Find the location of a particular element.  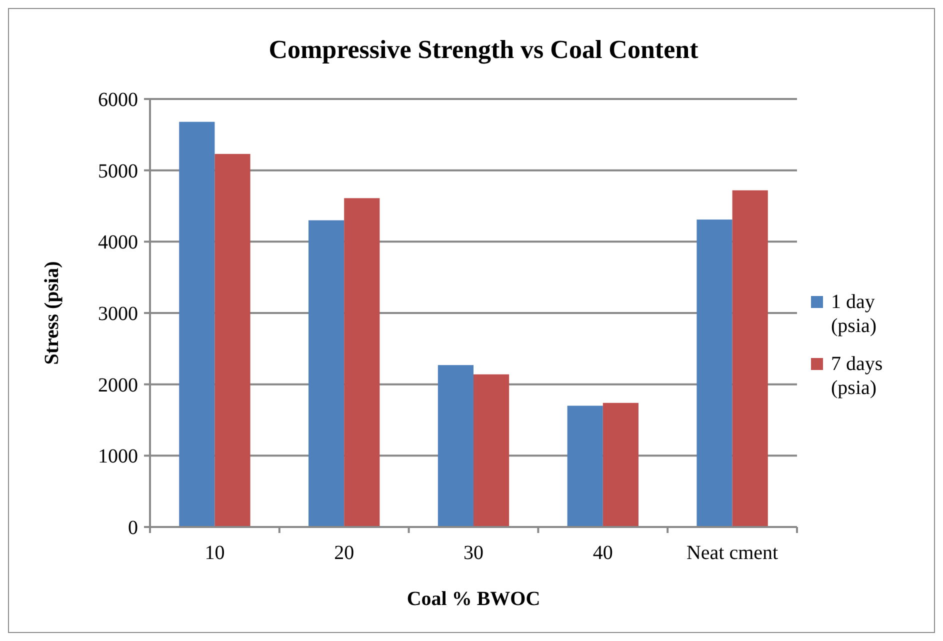

y-tick-label: 6000 is located at coordinates (118, 100).